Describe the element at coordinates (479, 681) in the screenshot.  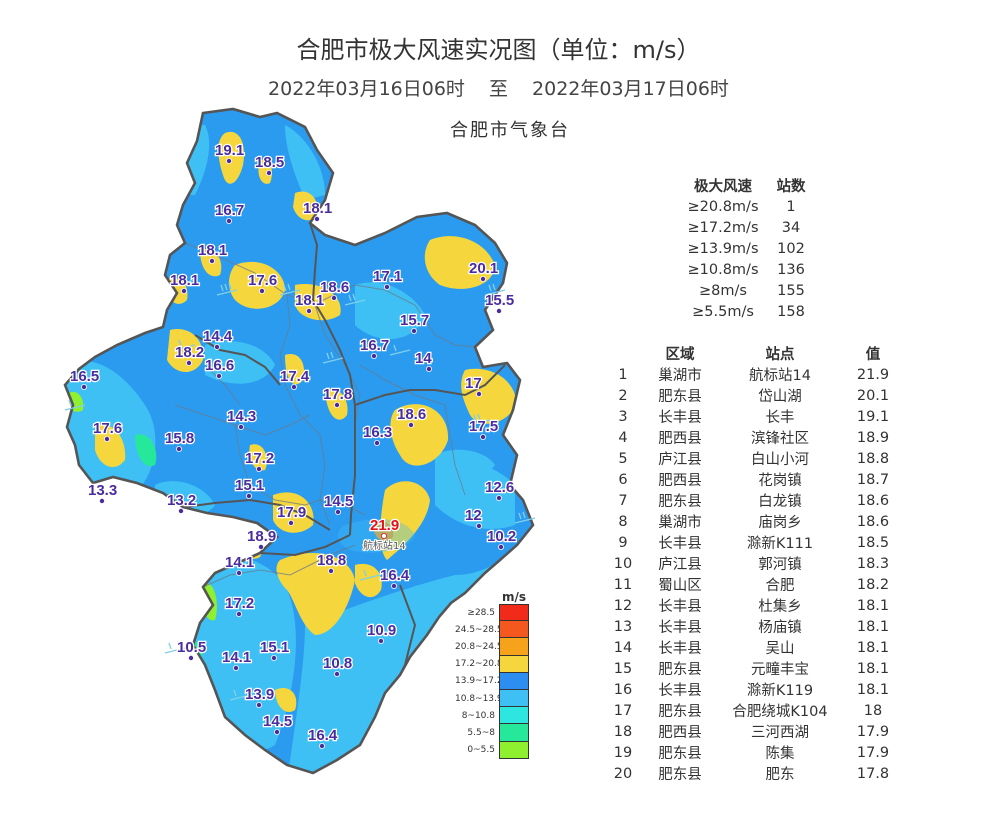
I see `legend-label: 13.9~17.2` at that location.